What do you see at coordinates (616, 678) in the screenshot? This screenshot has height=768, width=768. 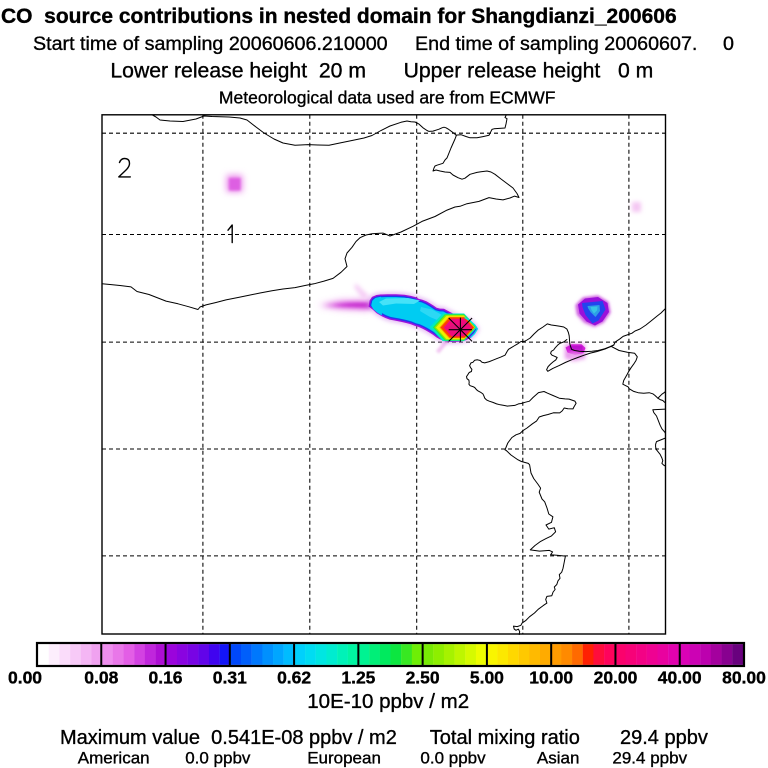 I see `svg-text: 20.00` at bounding box center [616, 678].